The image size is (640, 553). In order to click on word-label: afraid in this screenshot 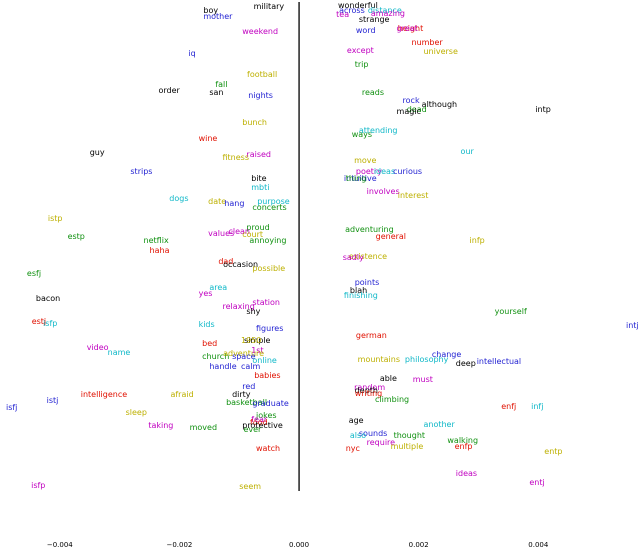, I will do `click(181, 394)`.